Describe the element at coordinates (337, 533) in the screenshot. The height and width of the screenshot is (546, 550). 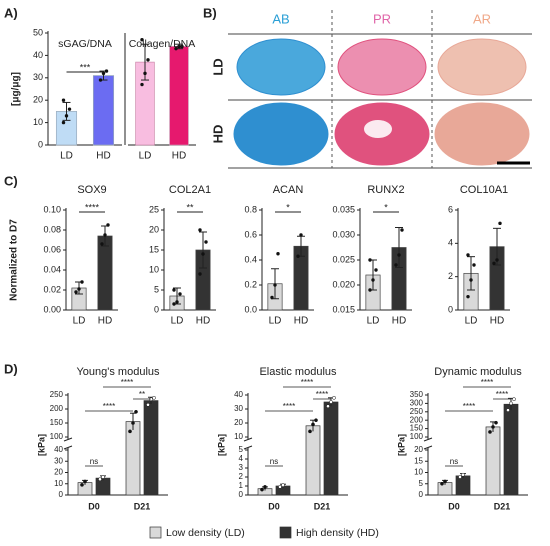
I see `legend-label: High density (HD)` at that location.